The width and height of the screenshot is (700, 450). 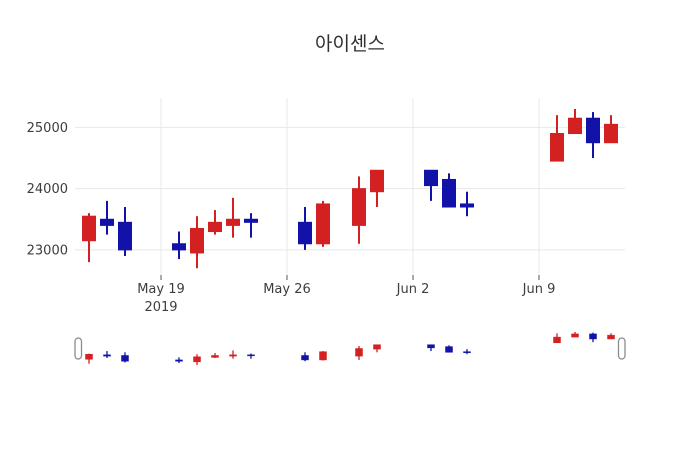 I want to click on x-tick-label: May 26, so click(x=287, y=289).